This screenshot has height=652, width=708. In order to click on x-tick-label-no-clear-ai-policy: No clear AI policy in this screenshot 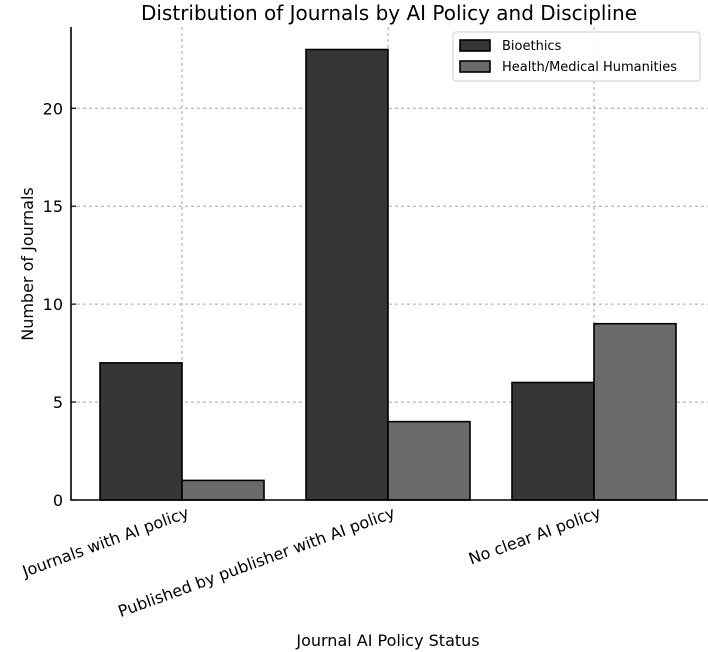, I will do `click(534, 535)`.